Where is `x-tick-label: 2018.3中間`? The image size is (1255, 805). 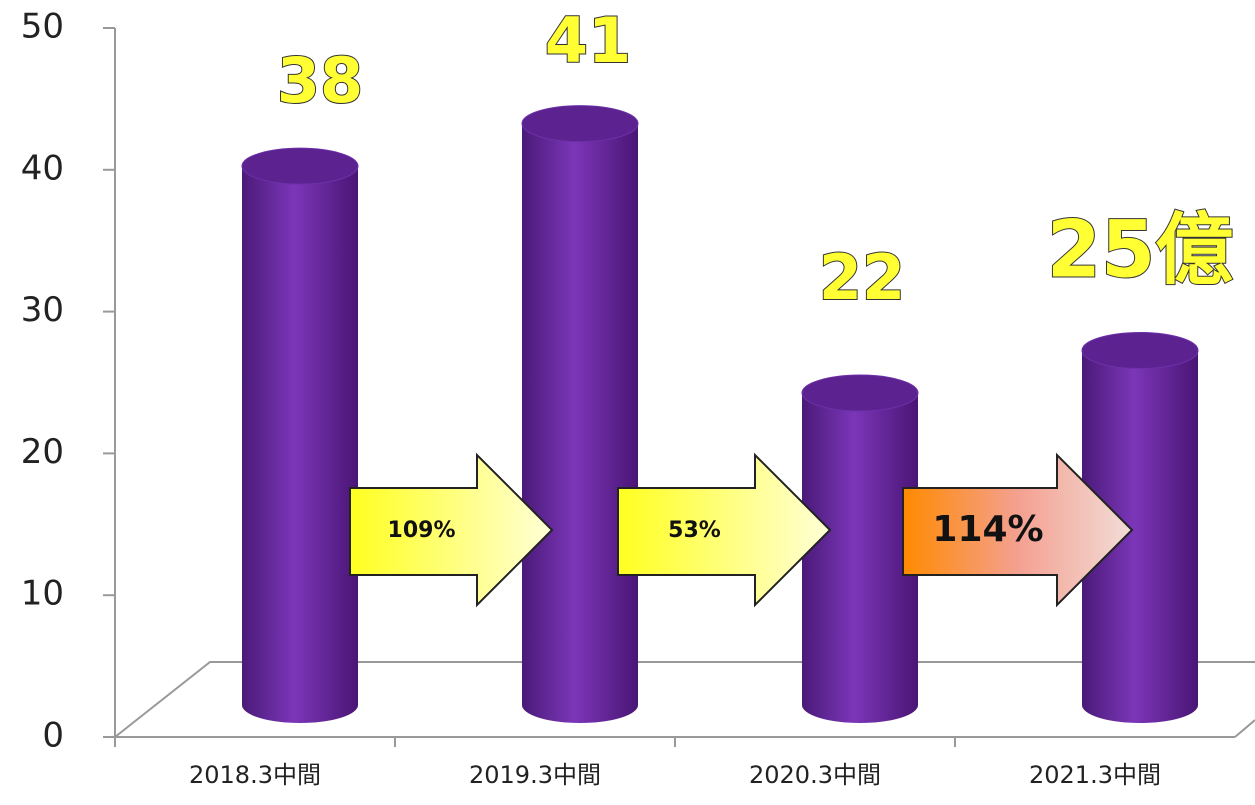
x-tick-label: 2018.3中間 is located at coordinates (255, 775).